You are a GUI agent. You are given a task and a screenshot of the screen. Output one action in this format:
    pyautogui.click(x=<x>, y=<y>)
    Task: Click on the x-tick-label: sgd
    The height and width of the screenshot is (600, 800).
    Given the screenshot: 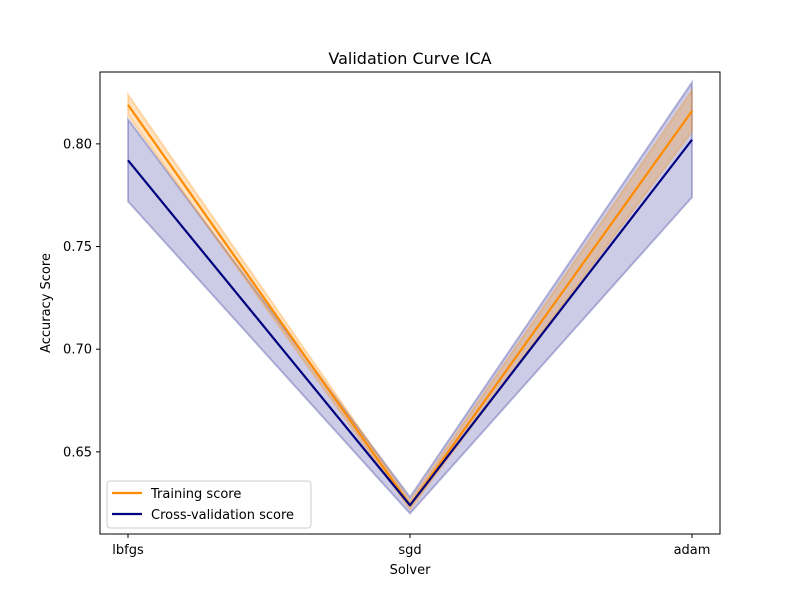 What is the action you would take?
    pyautogui.click(x=409, y=550)
    